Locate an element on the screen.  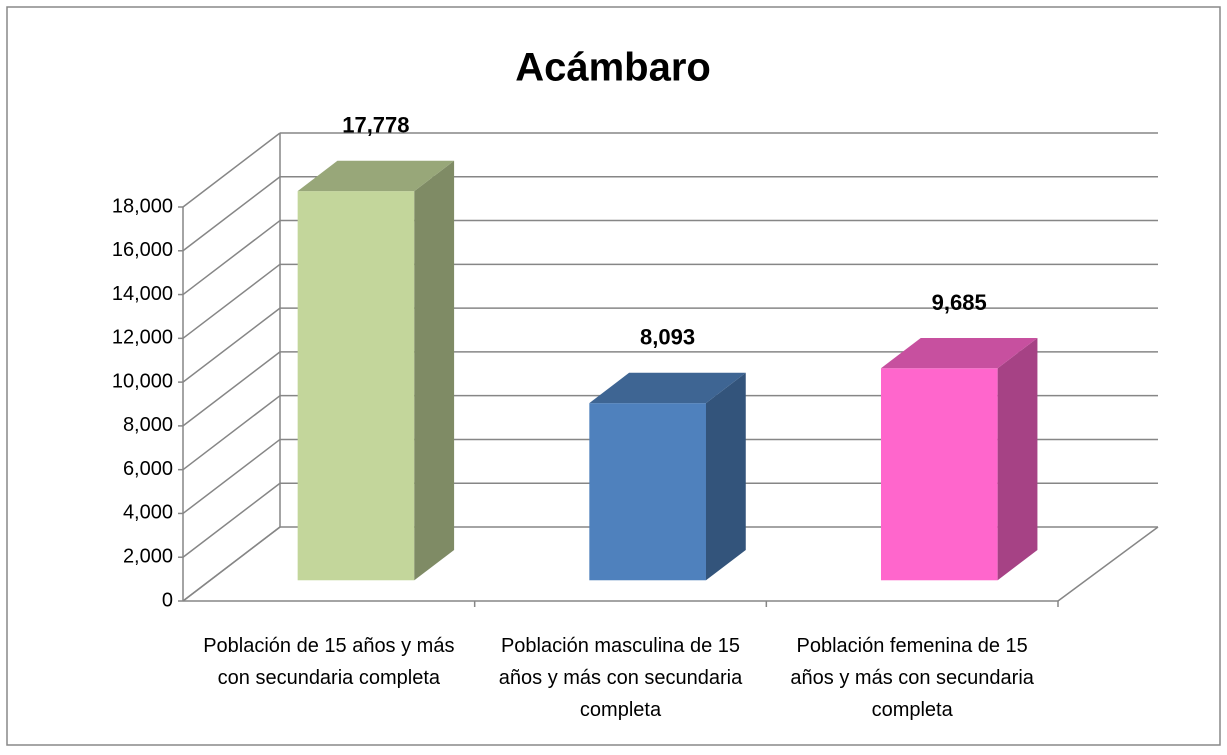
y-tick-label: 16,000 is located at coordinates (142, 250).